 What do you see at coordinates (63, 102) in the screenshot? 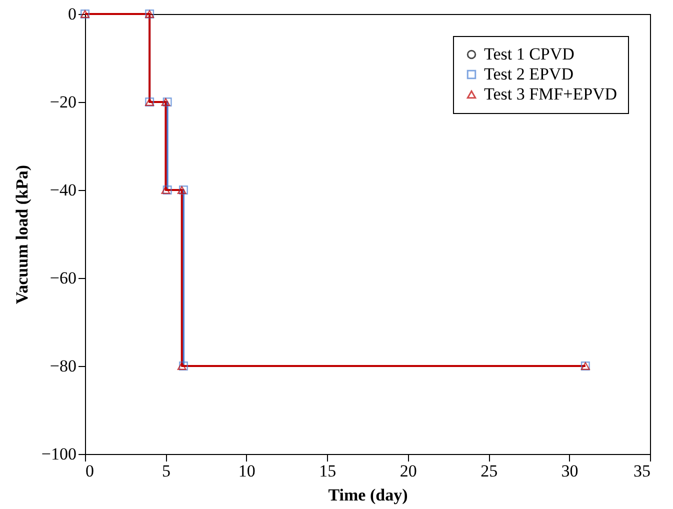
I see `y-tick-label: −20` at bounding box center [63, 102].